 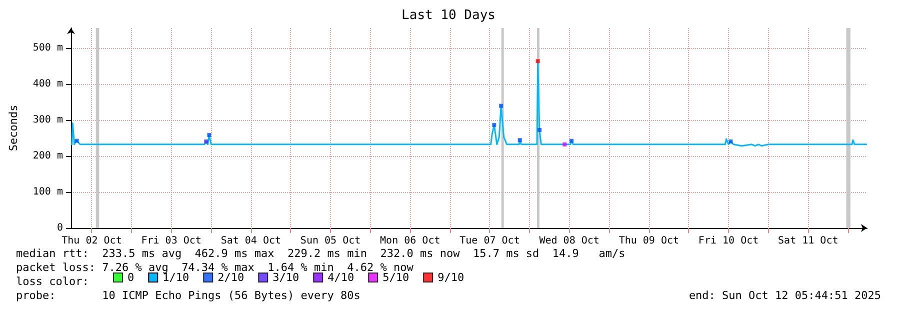 What do you see at coordinates (649, 241) in the screenshot?
I see `x-tick-label: Thu 09 Oct` at bounding box center [649, 241].